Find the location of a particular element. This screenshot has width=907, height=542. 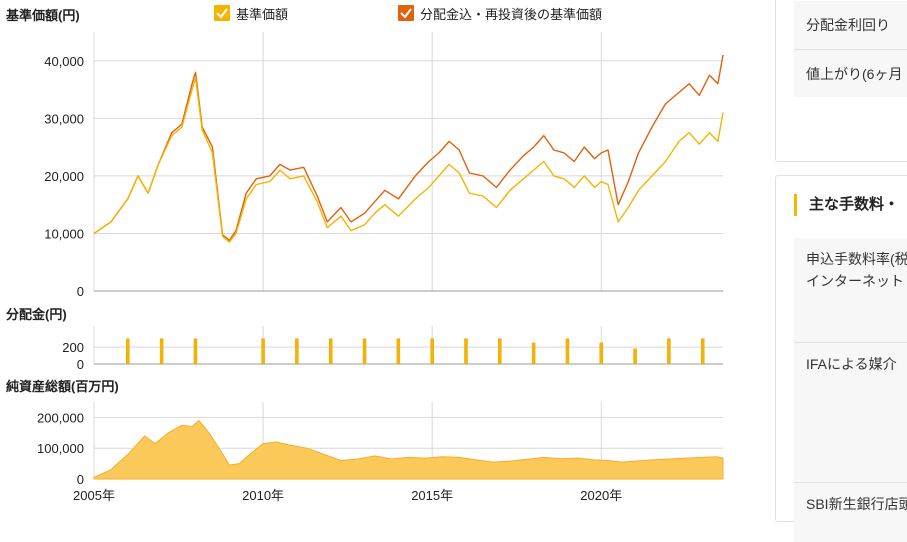

fee-ifa-label: IFAによる媒介 is located at coordinates (851, 364).